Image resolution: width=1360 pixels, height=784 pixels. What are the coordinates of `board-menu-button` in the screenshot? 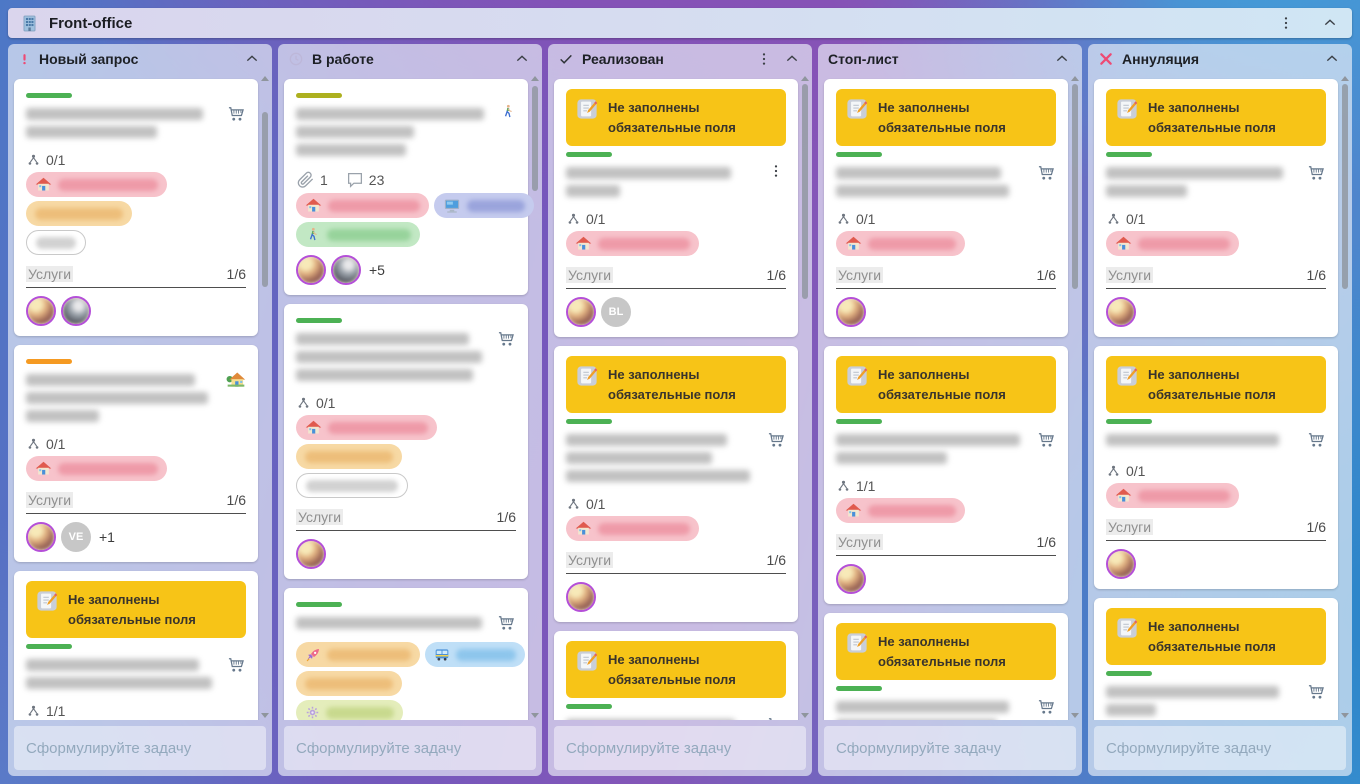 It's located at (1286, 23).